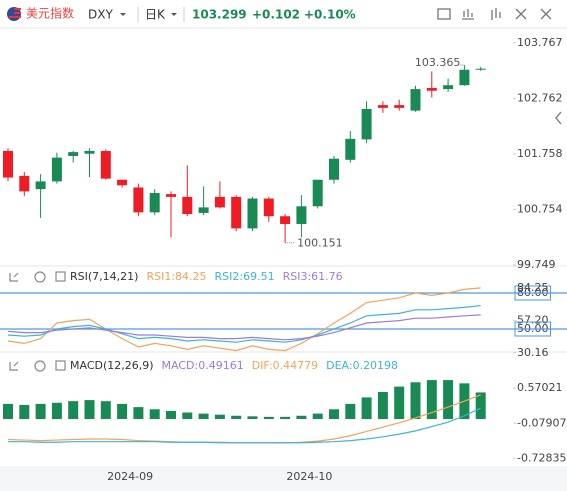  What do you see at coordinates (313, 276) in the screenshot?
I see `legend-item: RSI3:61.76` at bounding box center [313, 276].